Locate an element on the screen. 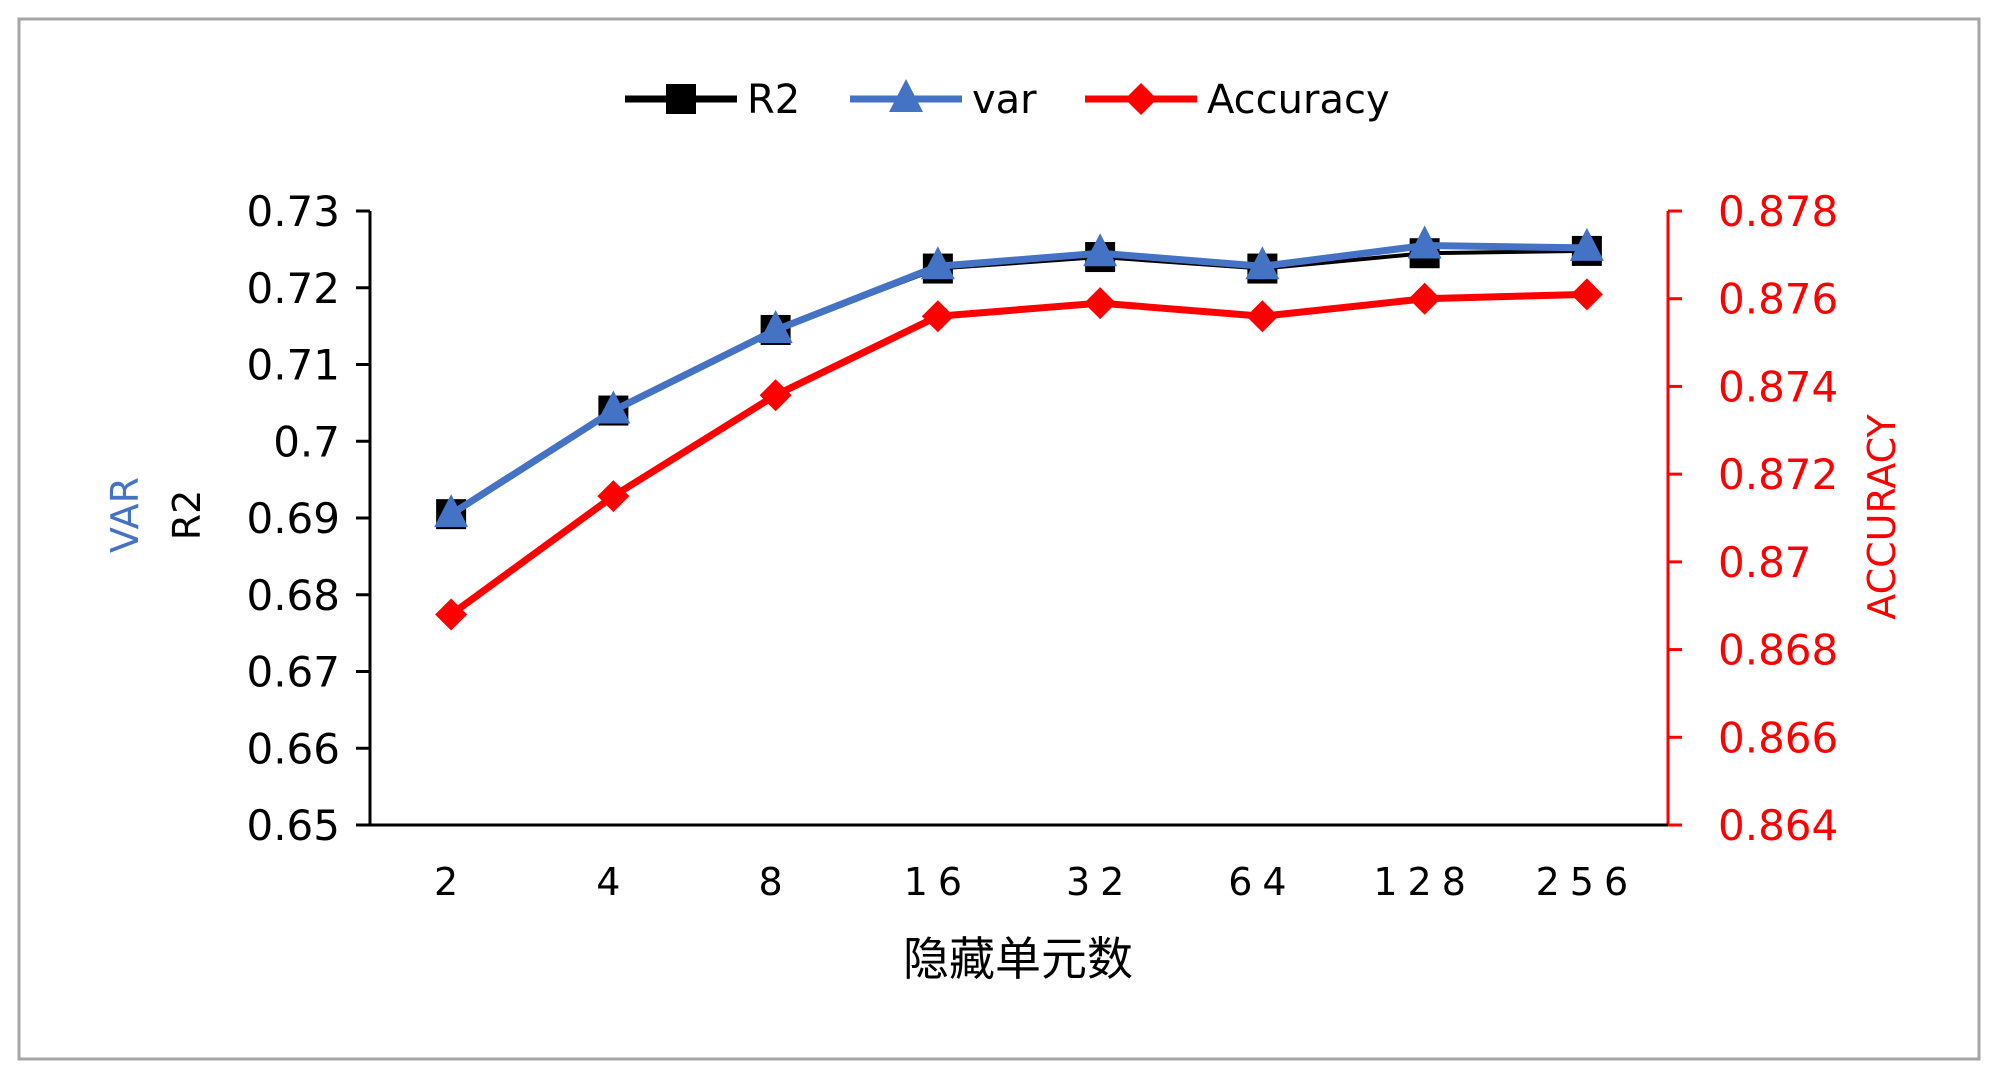 The height and width of the screenshot is (1076, 2000). x-tick-label: 8 is located at coordinates (776, 882).